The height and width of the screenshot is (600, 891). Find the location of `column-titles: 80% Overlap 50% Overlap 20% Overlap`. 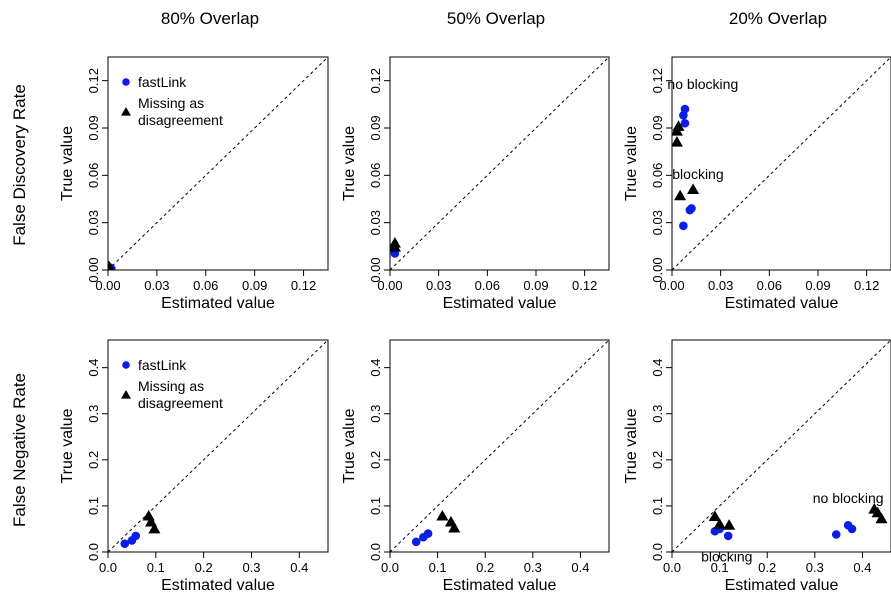

column-titles: 80% Overlap 50% Overlap 20% Overlap is located at coordinates (494, 18).